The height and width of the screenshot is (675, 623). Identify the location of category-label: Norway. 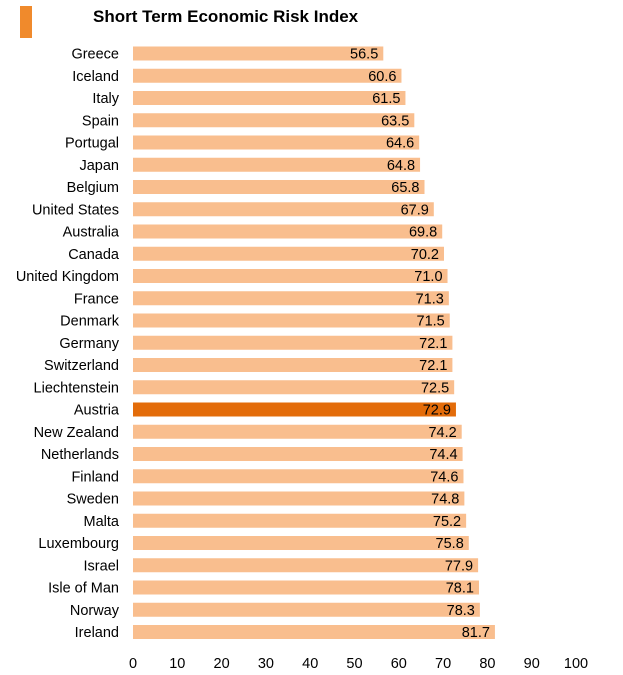
(95, 611).